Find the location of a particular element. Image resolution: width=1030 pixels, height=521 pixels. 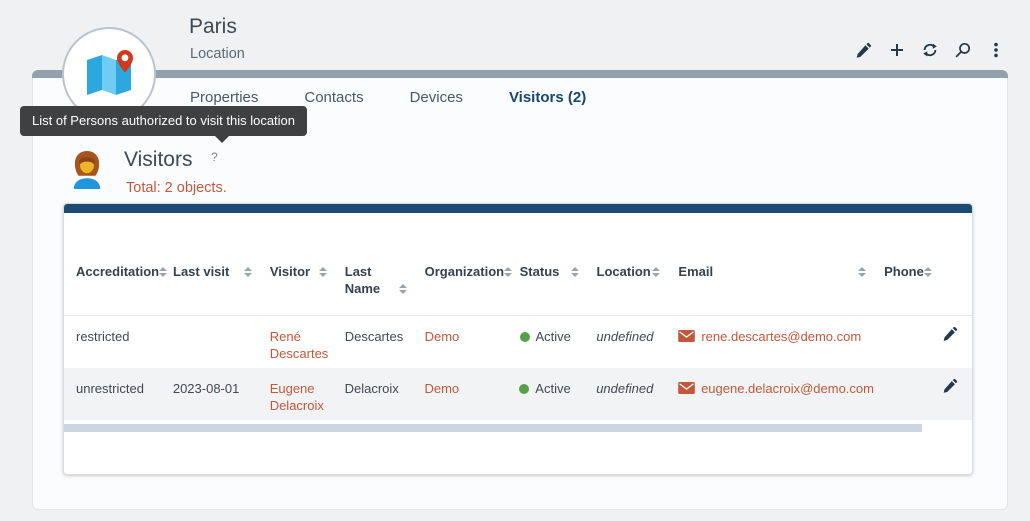

column-header-last_visit: Last visit is located at coordinates (209, 280).